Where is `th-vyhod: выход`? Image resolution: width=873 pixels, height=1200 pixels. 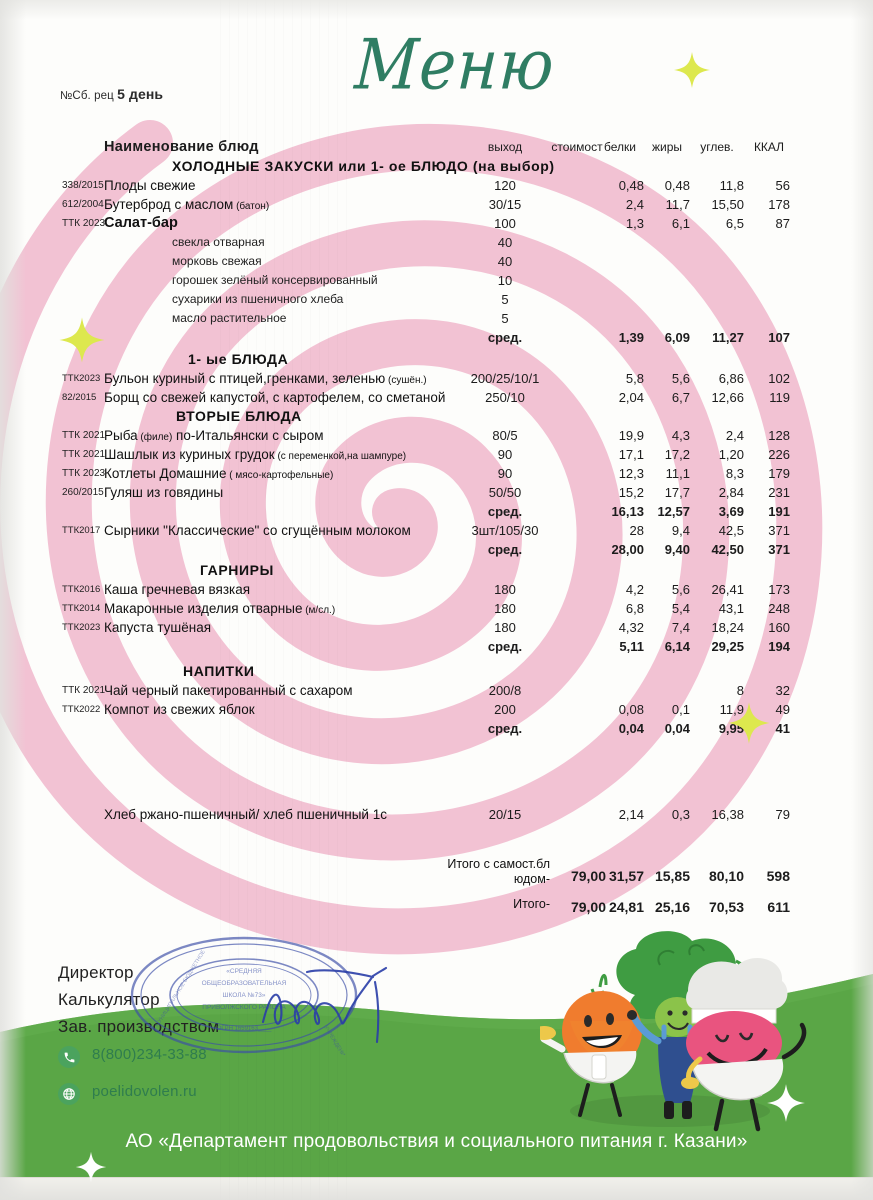 th-vyhod: выход is located at coordinates (505, 147).